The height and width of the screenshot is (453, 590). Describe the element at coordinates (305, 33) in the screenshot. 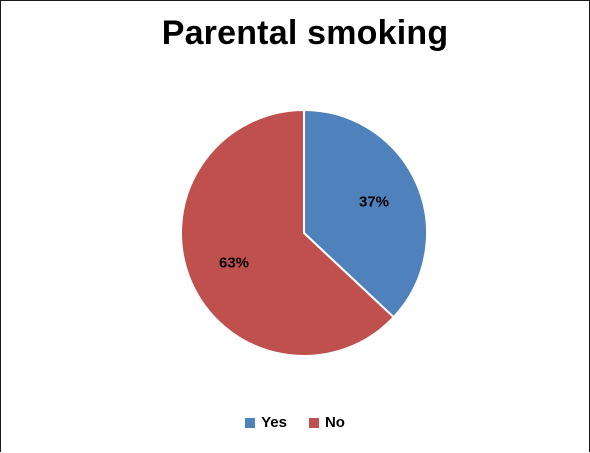

I see `chart-title: Parental smoking` at that location.